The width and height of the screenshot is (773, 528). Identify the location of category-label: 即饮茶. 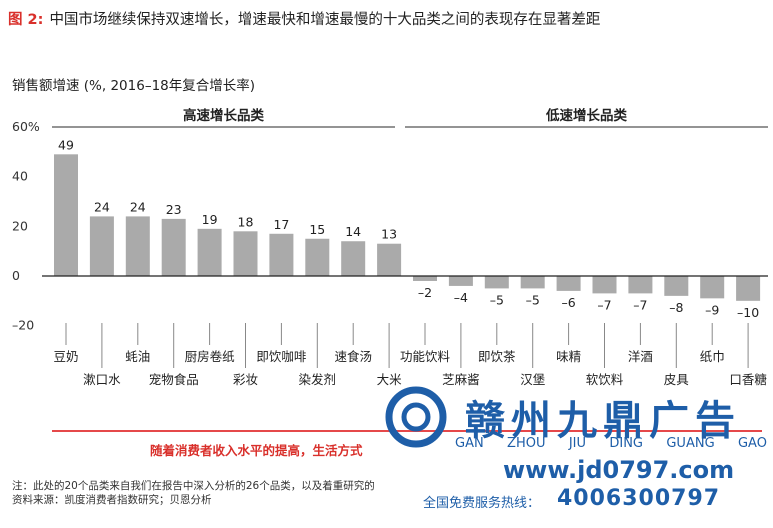
(497, 356).